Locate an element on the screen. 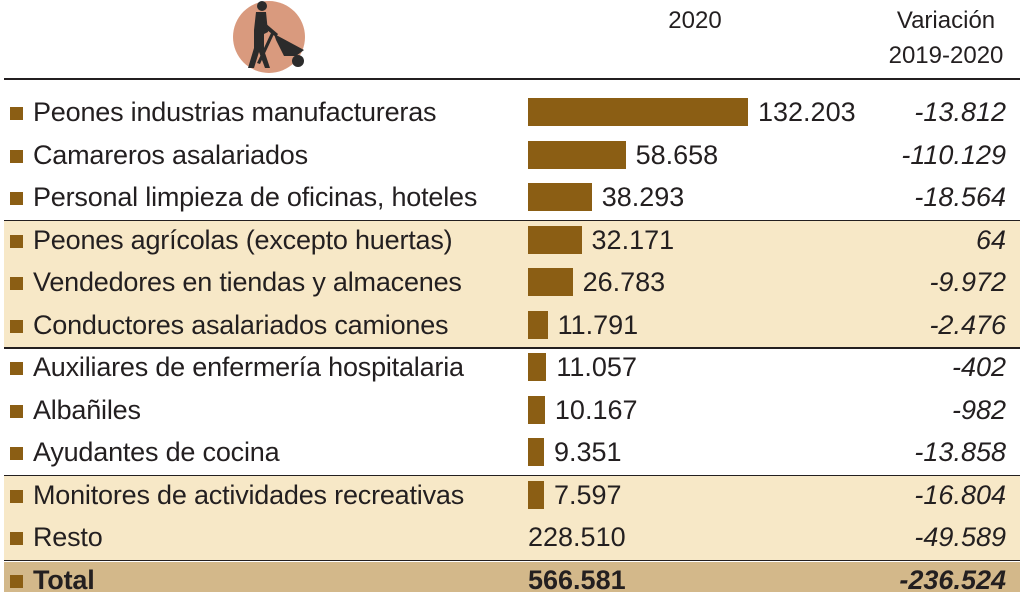 The height and width of the screenshot is (602, 1024). total-row: Total 566.581 -236.524 is located at coordinates (512, 581).